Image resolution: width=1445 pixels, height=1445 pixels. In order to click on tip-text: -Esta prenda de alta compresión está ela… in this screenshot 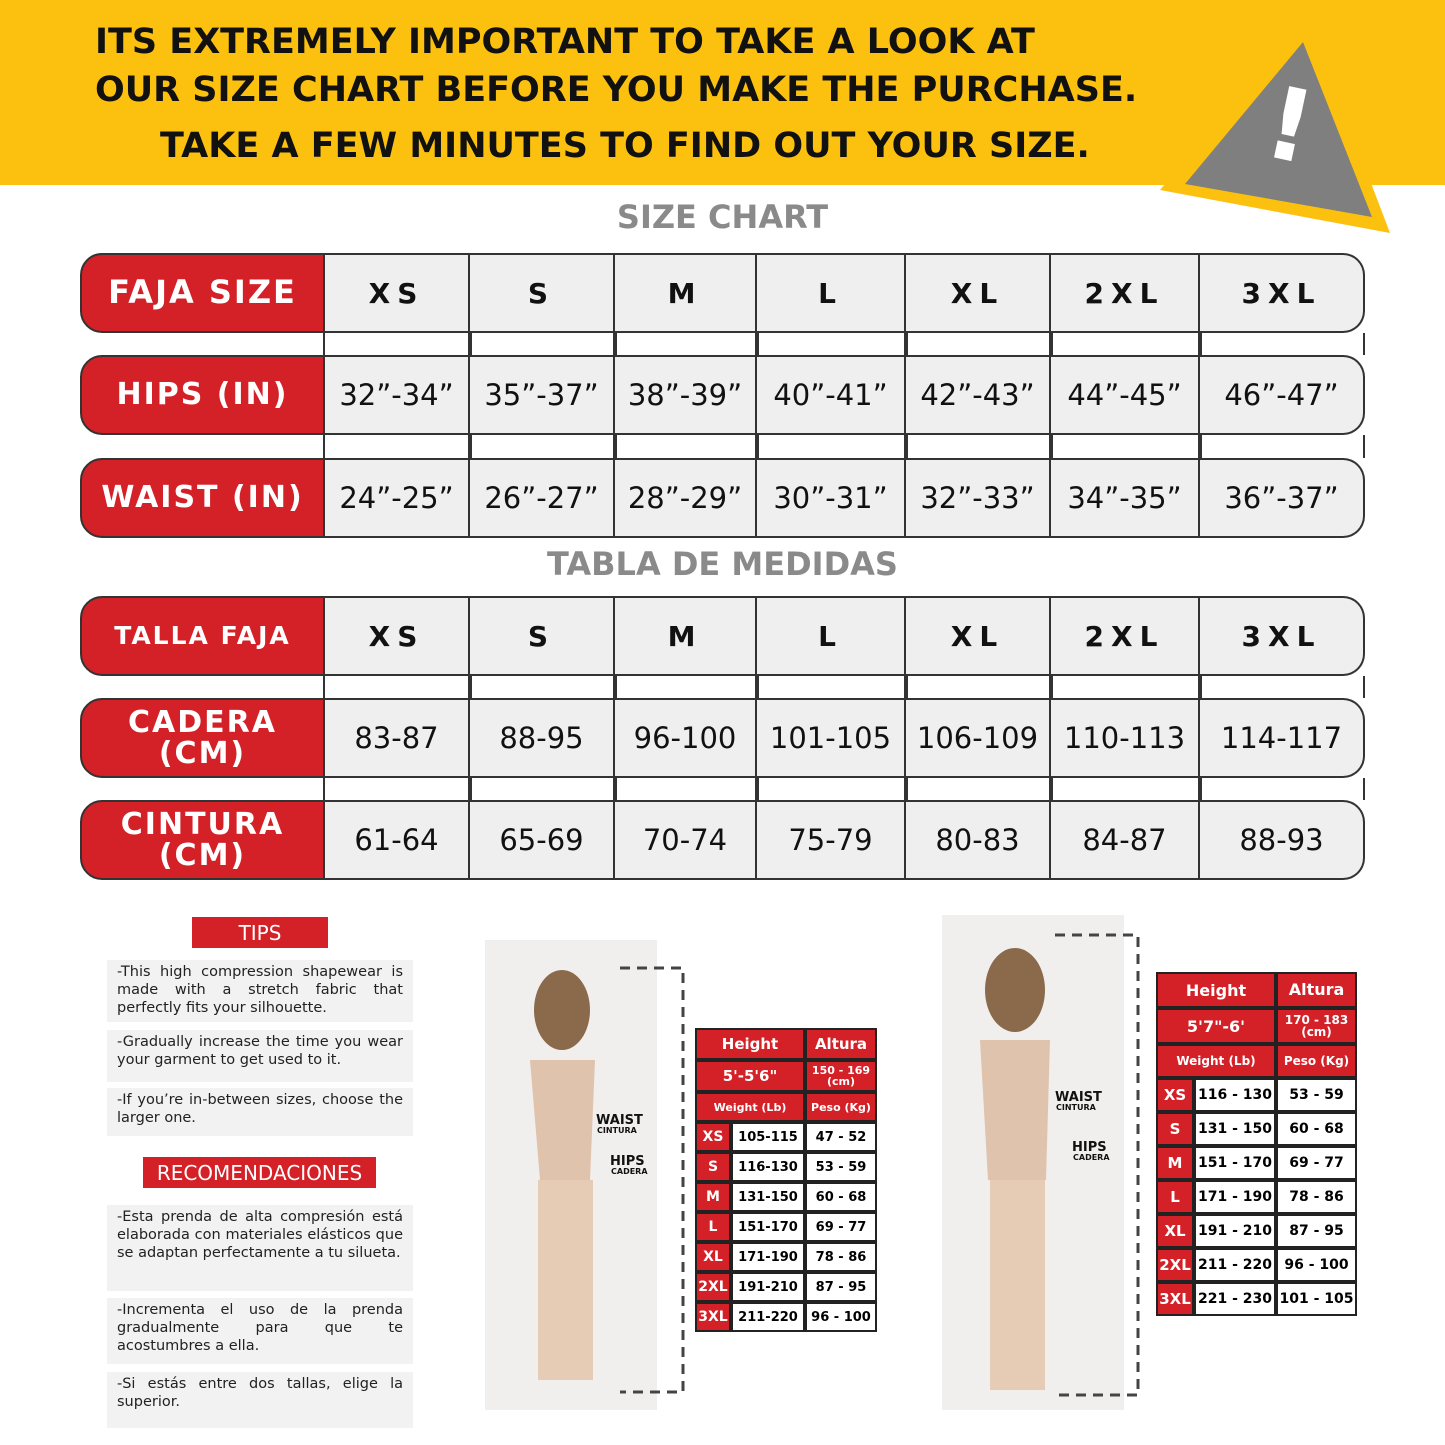, I will do `click(260, 1248)`.